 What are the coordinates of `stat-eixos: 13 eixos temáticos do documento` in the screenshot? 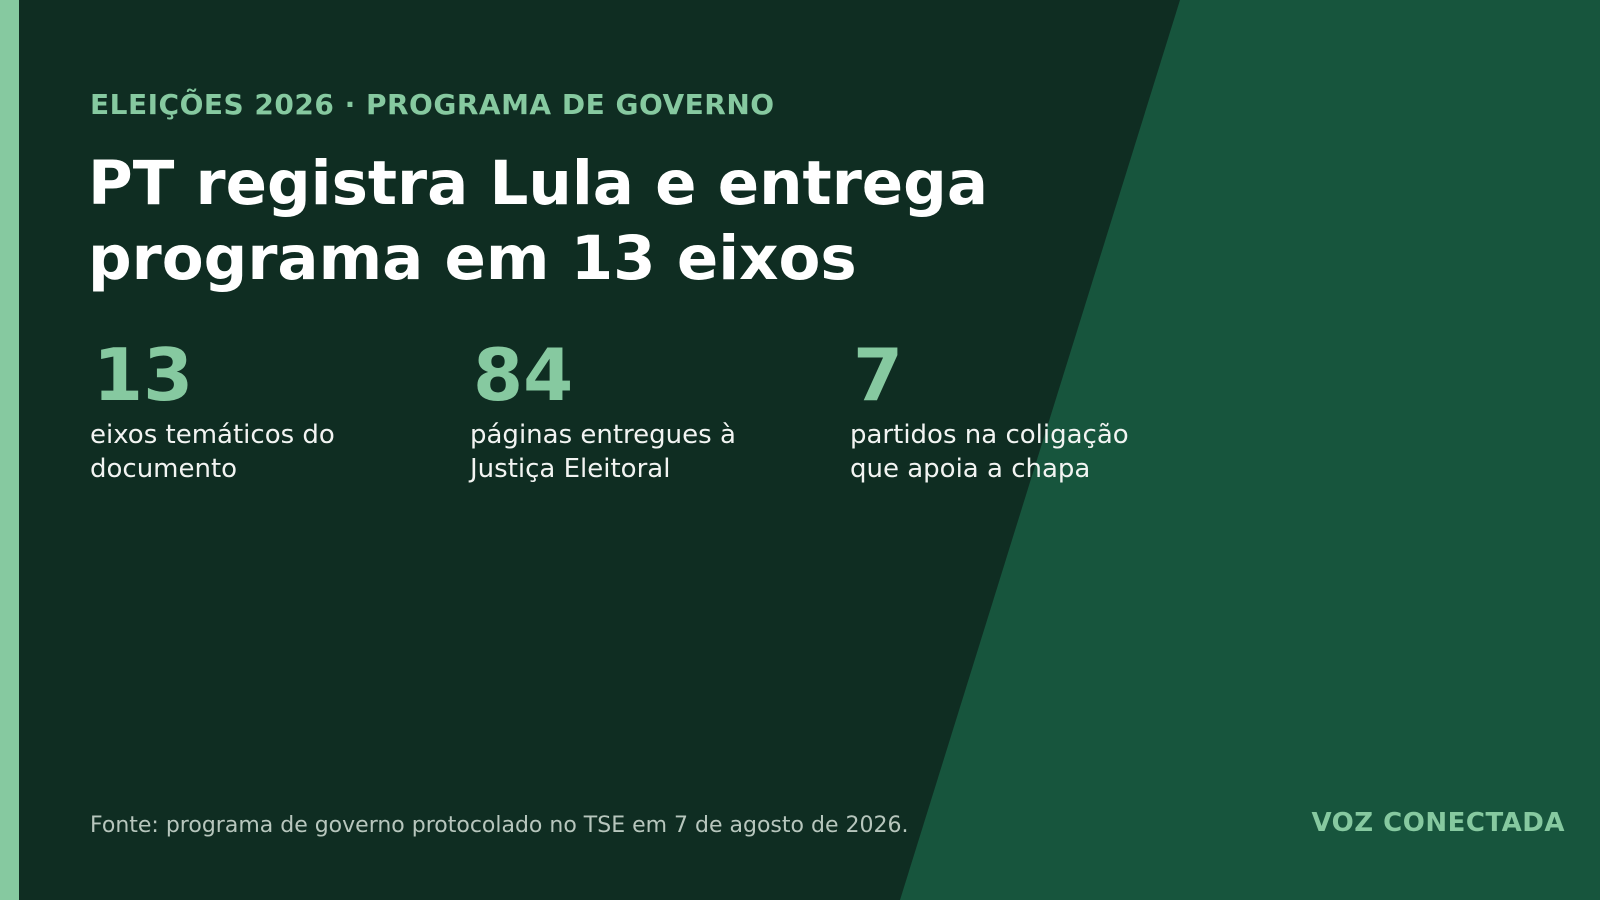 It's located at (260, 409).